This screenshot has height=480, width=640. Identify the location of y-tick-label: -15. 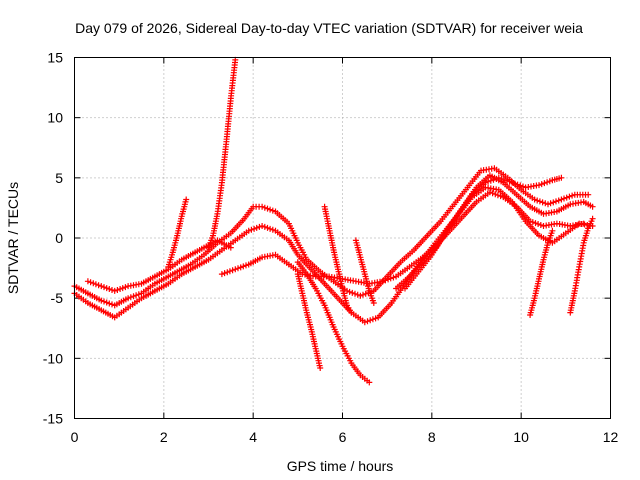
(53, 419).